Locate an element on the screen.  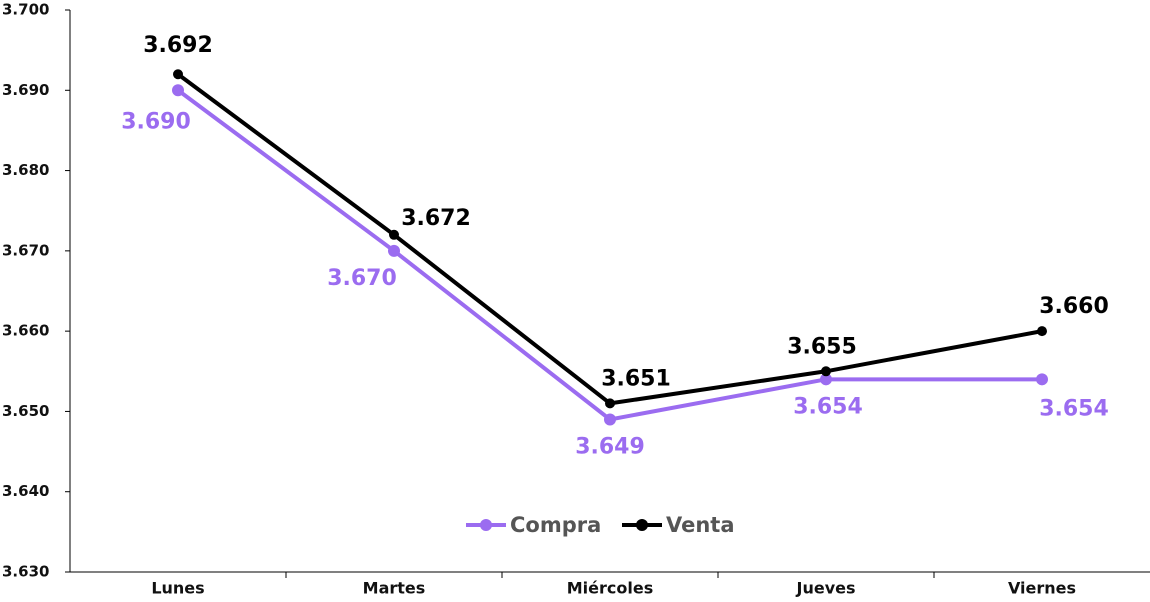
x-tick-label: Miércoles is located at coordinates (610, 588).